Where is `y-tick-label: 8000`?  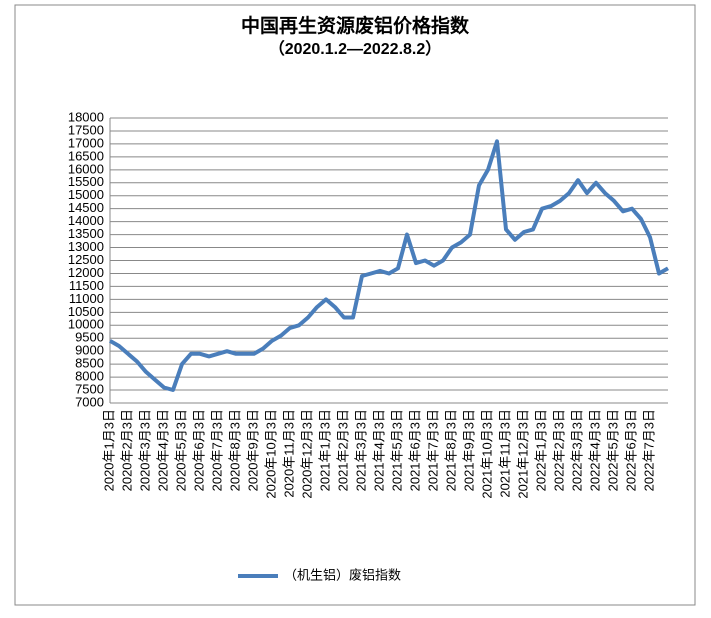
y-tick-label: 8000 is located at coordinates (89, 376).